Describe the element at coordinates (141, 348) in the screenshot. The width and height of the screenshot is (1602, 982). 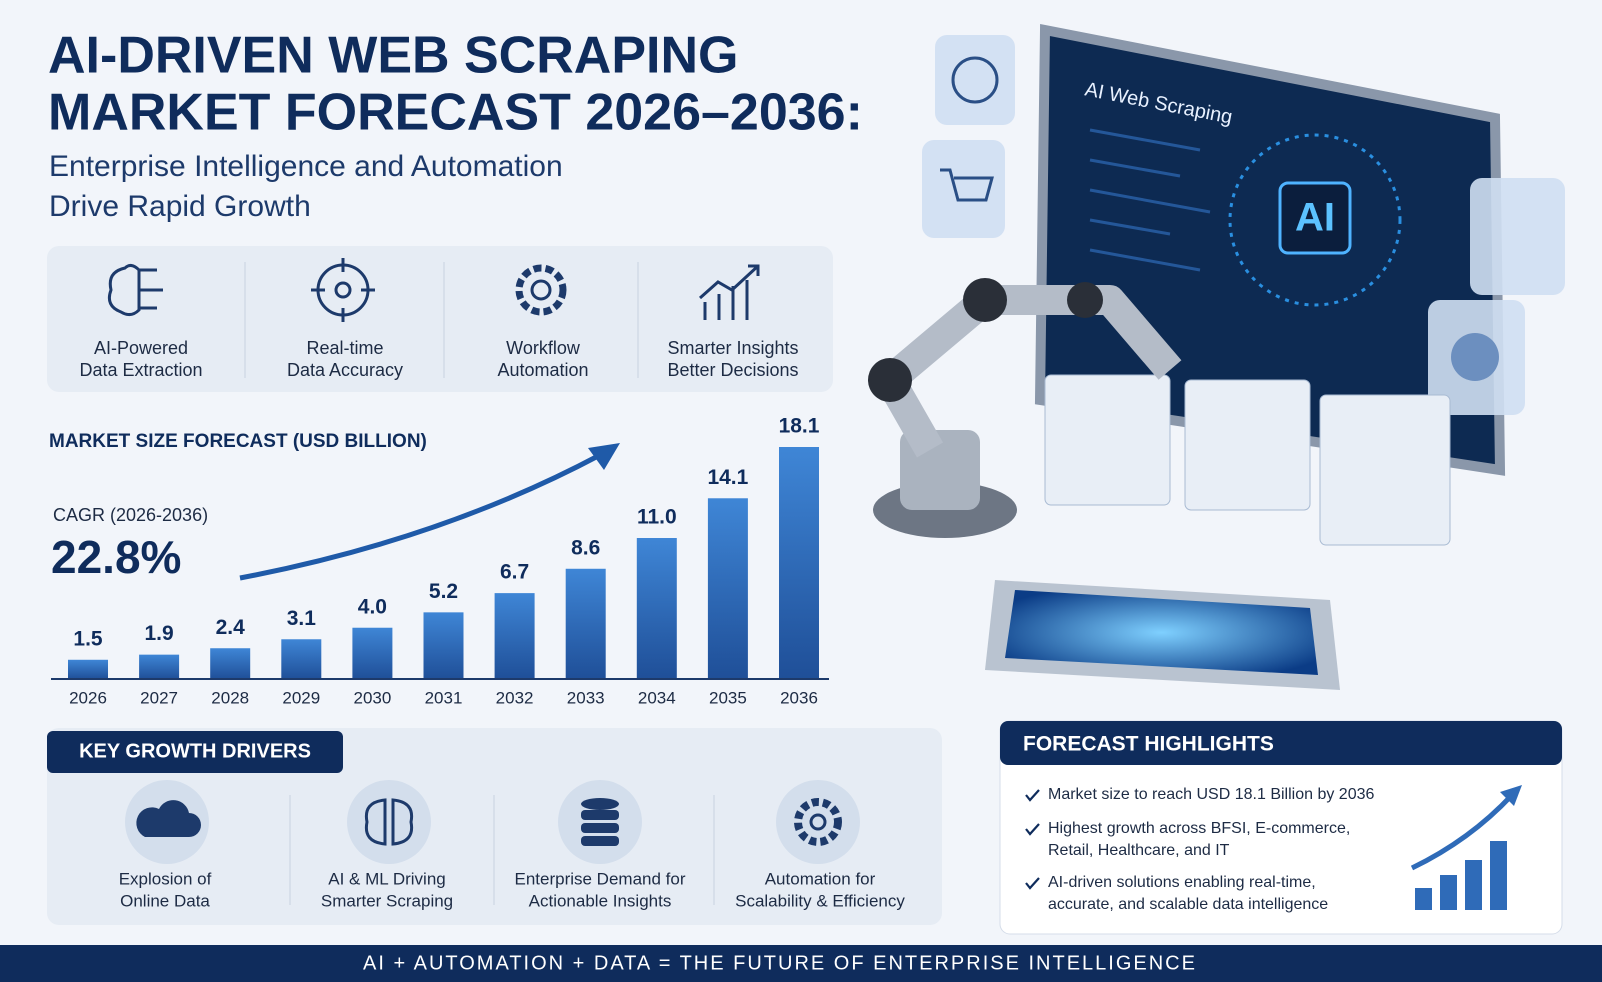
I see `feature-label: AI-Powered` at that location.